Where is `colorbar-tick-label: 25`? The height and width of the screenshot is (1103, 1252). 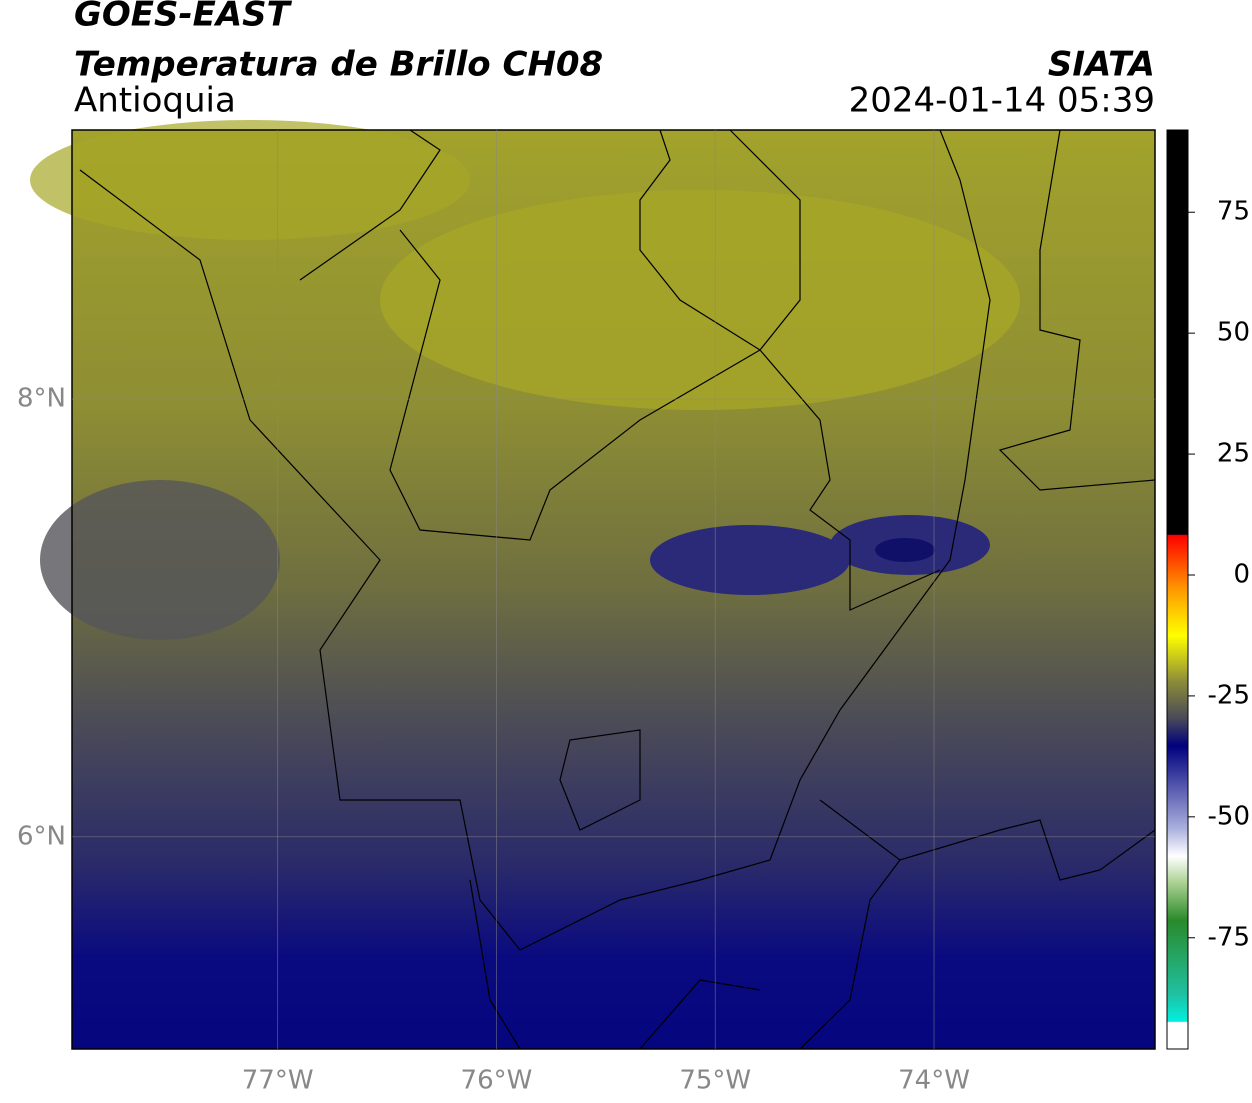 colorbar-tick-label: 25 is located at coordinates (1233, 454).